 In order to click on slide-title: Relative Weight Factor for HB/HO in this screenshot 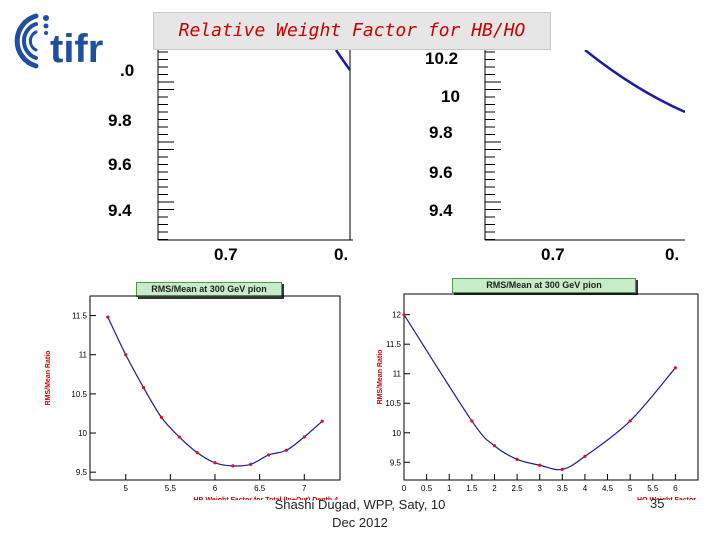, I will do `click(352, 30)`.